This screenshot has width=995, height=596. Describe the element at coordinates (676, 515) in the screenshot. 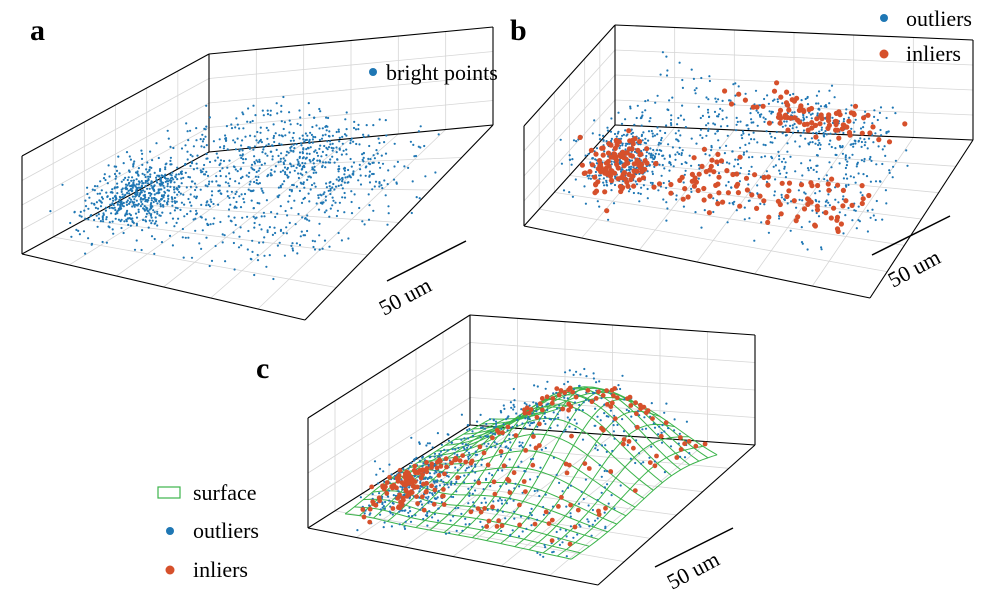

I see `panel-c-box-edge` at that location.